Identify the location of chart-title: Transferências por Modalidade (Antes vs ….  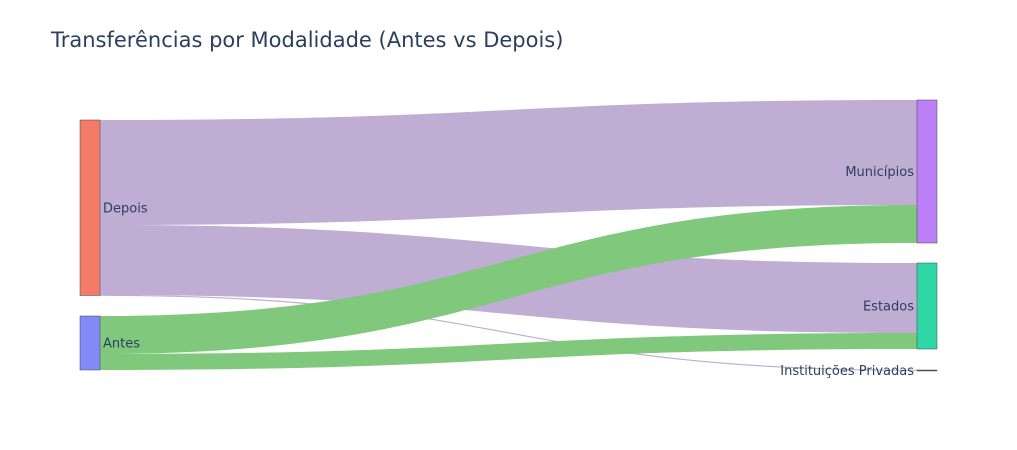
(307, 40).